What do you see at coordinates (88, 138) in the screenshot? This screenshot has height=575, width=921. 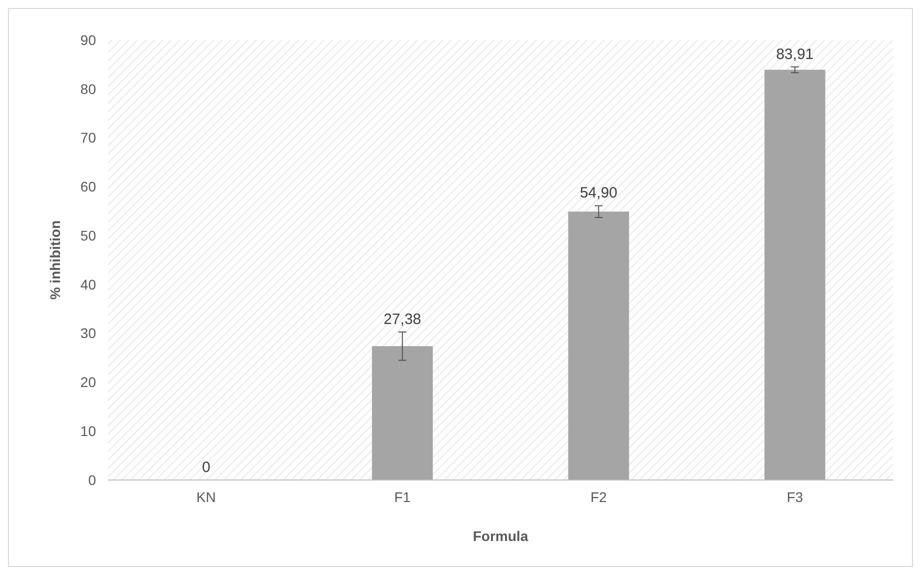 I see `y-tick-label: 70` at bounding box center [88, 138].